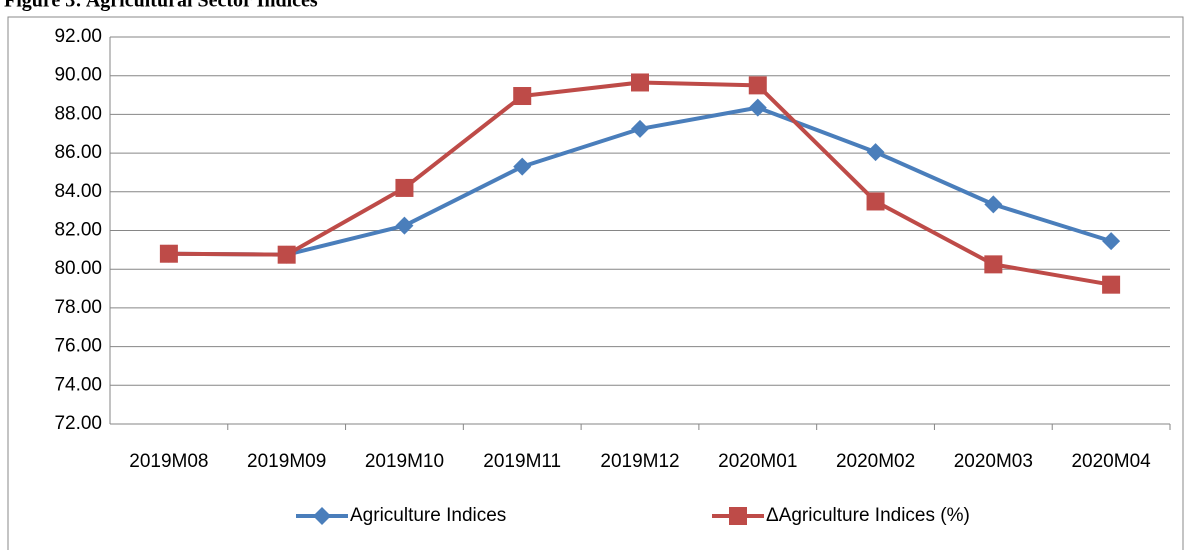 Image resolution: width=1191 pixels, height=555 pixels. I want to click on x-tick-label: 2020M03, so click(993, 461).